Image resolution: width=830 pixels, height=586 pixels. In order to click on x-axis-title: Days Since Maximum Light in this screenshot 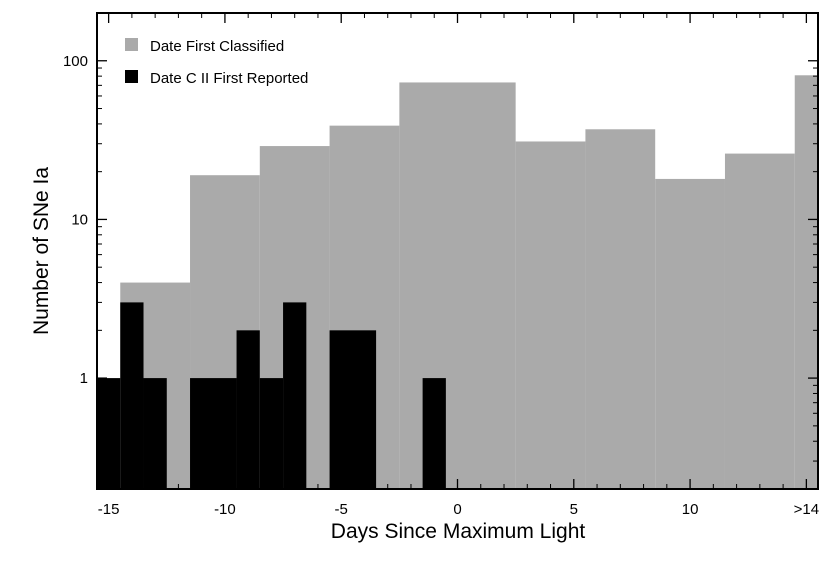, I will do `click(458, 531)`.